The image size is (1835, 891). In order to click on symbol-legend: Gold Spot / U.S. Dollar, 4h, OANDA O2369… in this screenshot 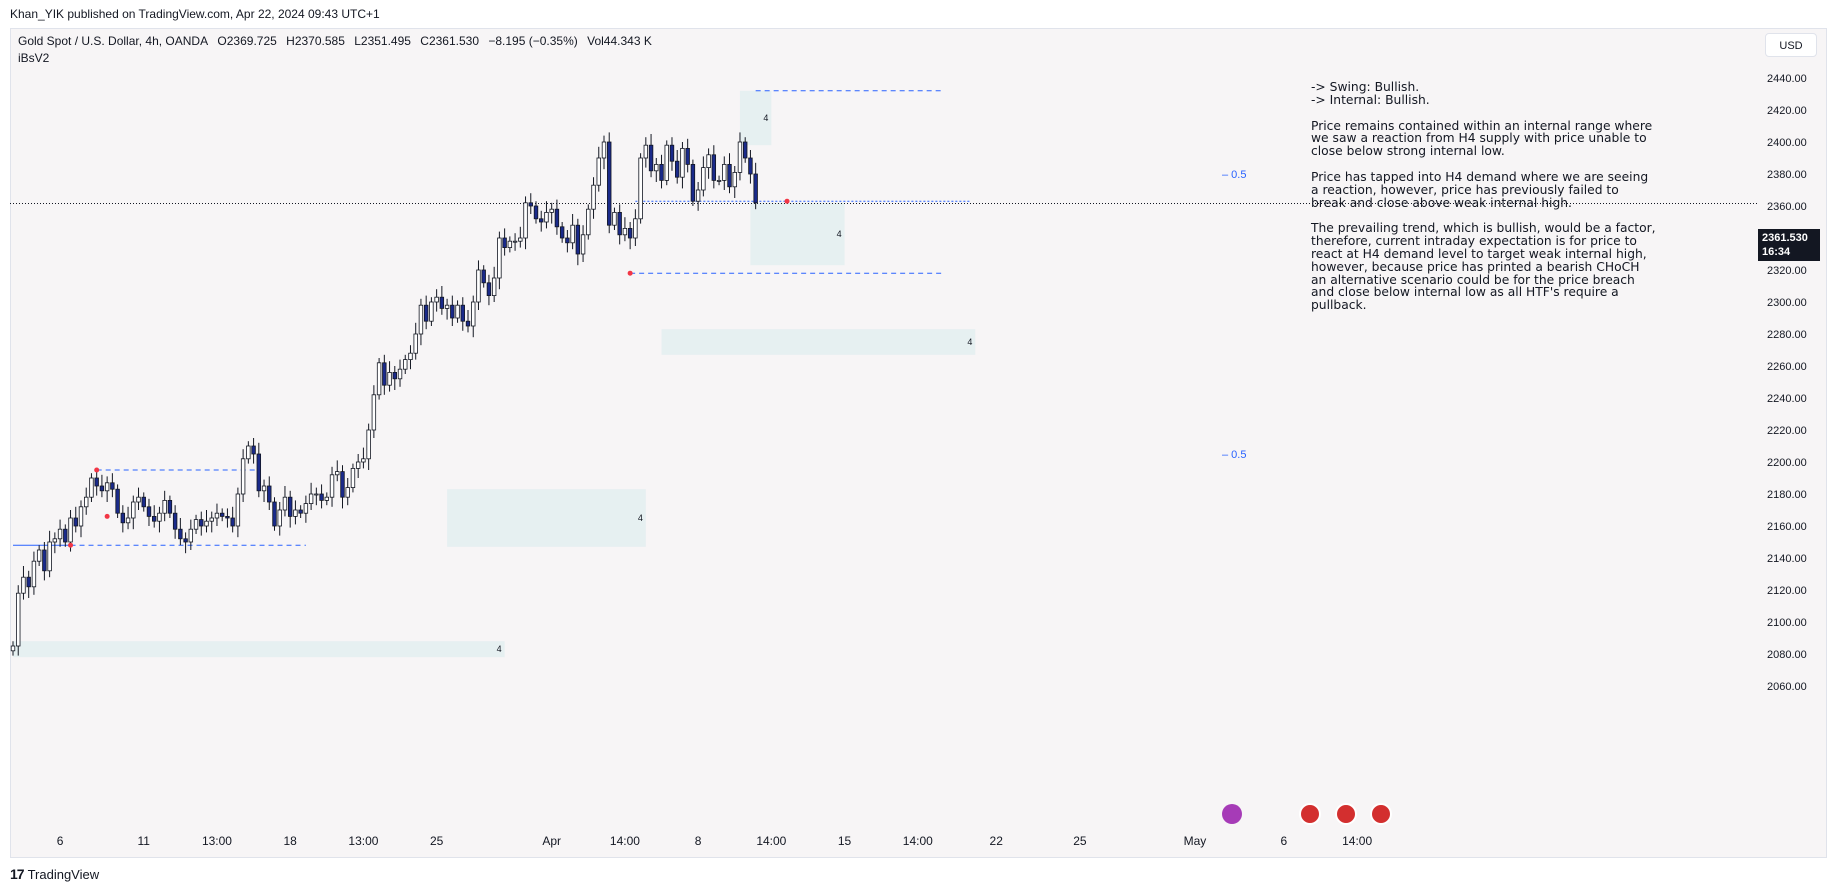, I will do `click(338, 41)`.